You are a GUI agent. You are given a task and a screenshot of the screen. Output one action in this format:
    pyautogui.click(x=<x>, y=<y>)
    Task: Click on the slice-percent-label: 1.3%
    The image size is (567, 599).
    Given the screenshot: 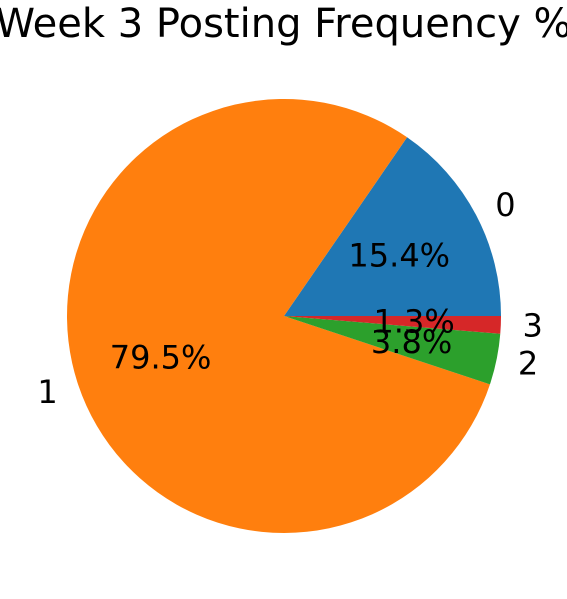 What is the action you would take?
    pyautogui.click(x=413, y=321)
    